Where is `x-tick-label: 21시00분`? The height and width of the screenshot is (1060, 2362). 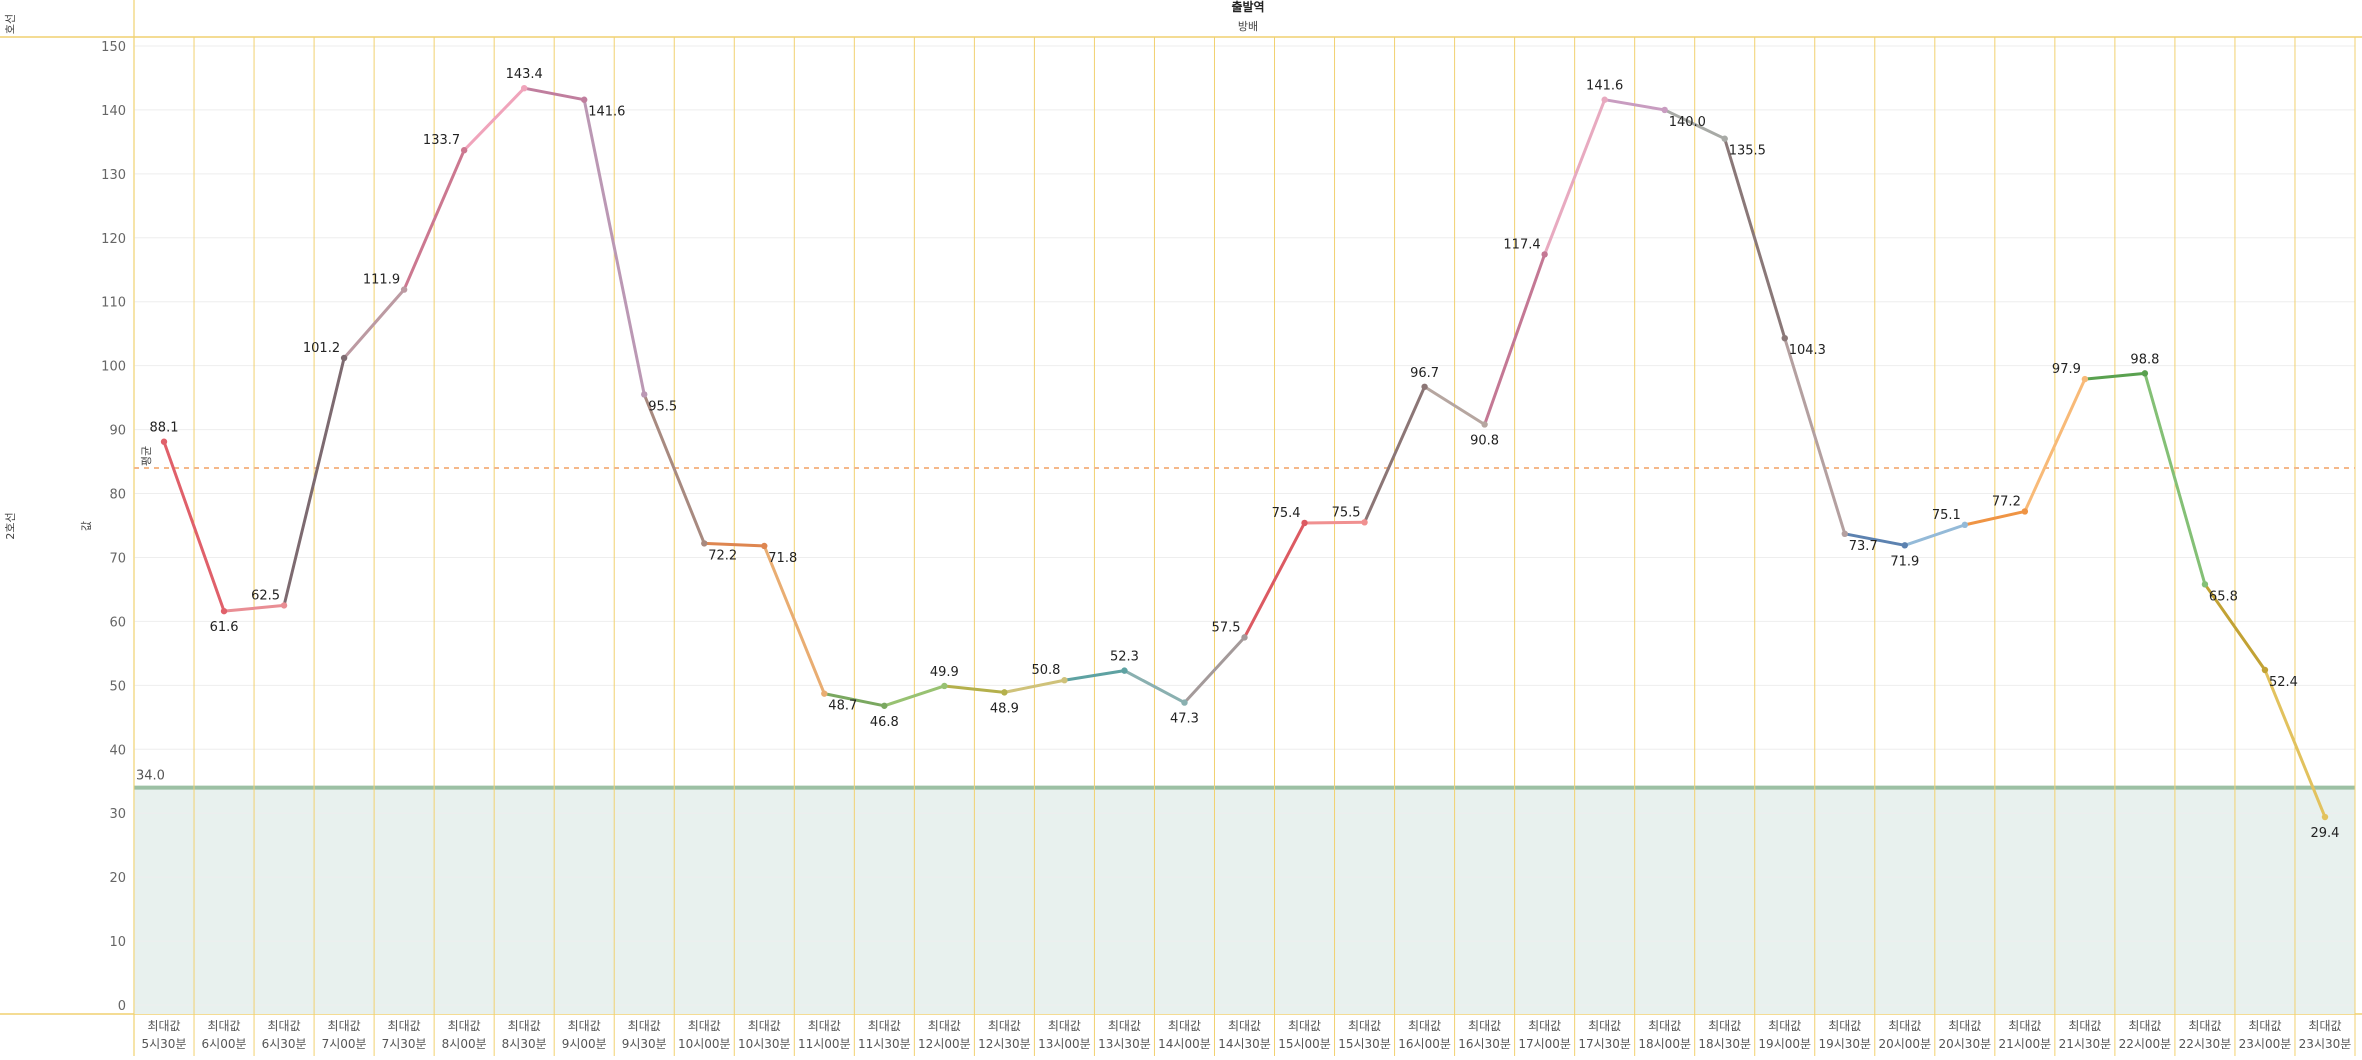 x-tick-label: 21시00분 is located at coordinates (2025, 1044).